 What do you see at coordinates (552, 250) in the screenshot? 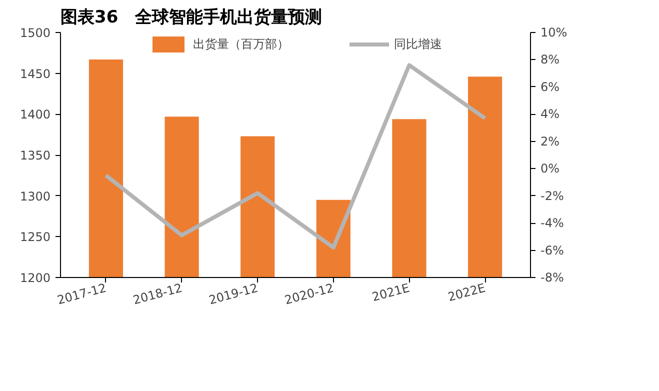
I see `y2-tick-label: -6%` at bounding box center [552, 250].